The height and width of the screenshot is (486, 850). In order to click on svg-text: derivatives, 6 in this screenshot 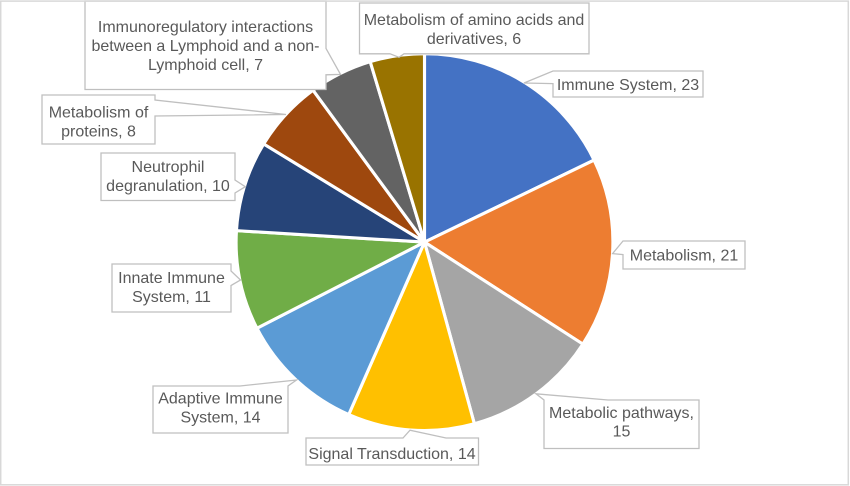, I will do `click(474, 39)`.